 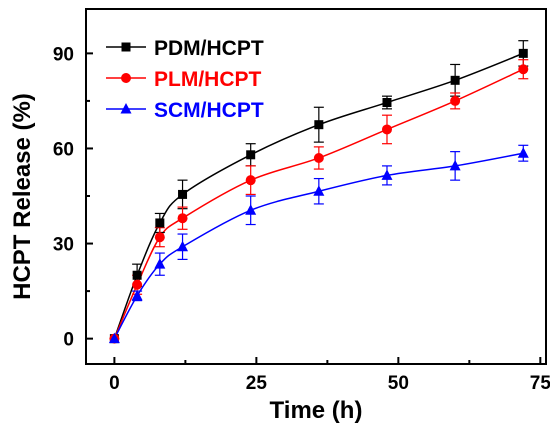 I want to click on y-tick-label: 0, so click(x=68, y=340).